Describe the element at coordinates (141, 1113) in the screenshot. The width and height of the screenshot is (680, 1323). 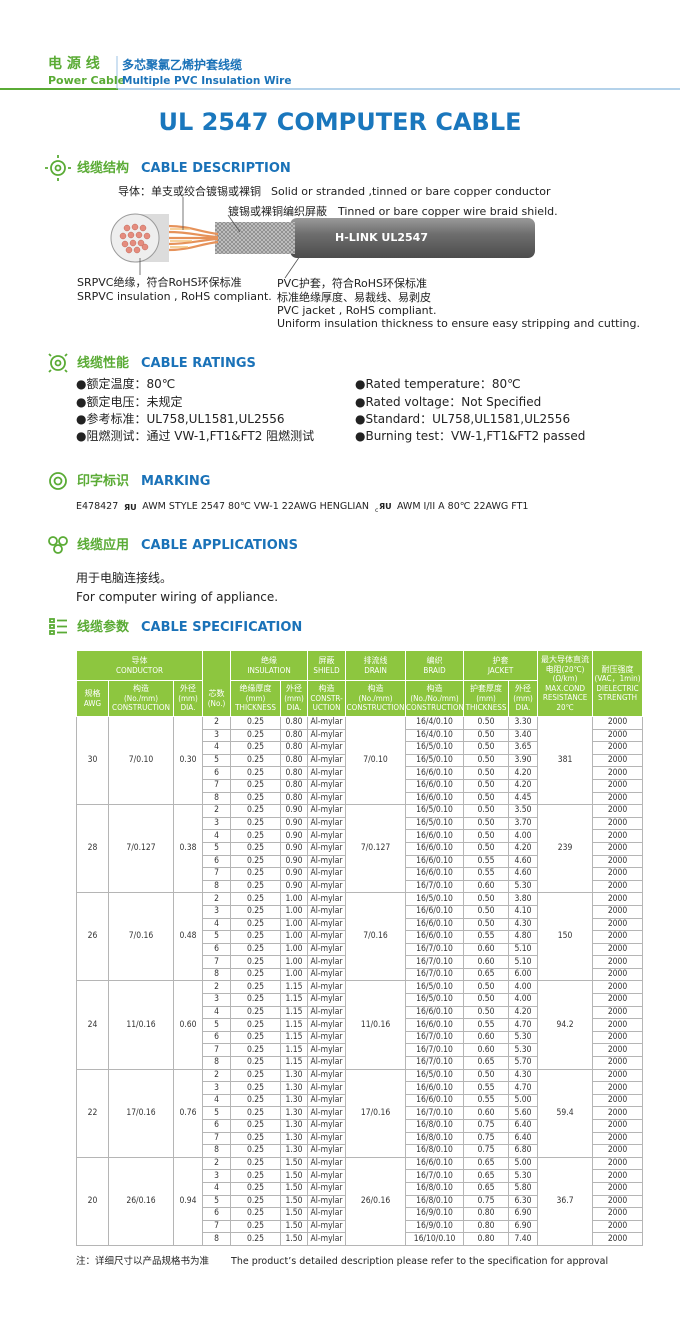
I see `table-cell: 17/0.16` at that location.